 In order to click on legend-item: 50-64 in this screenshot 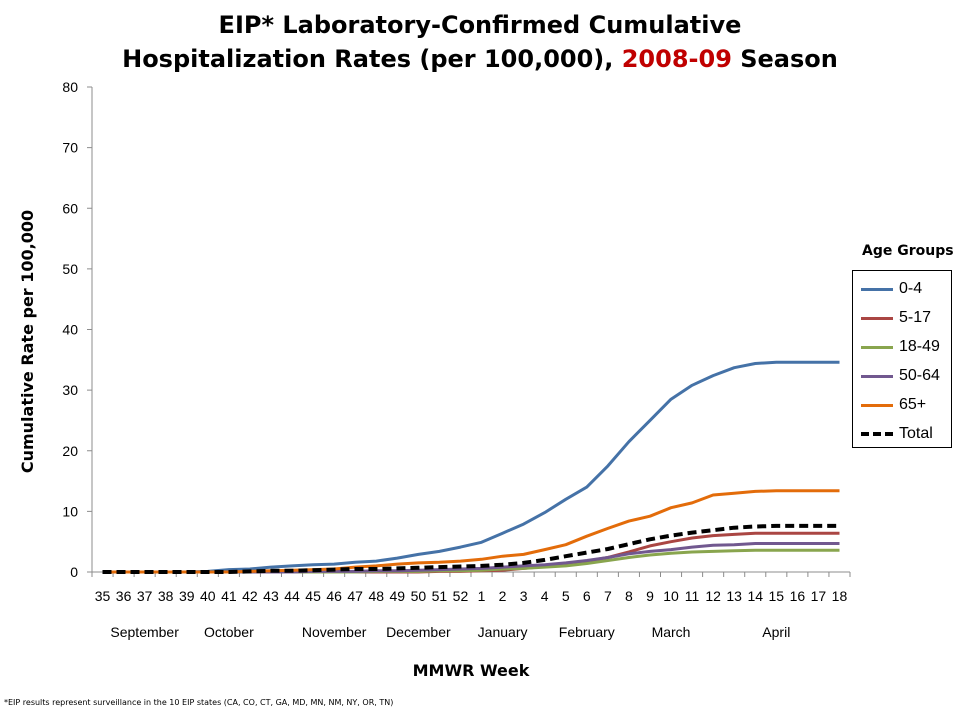, I will do `click(900, 376)`.